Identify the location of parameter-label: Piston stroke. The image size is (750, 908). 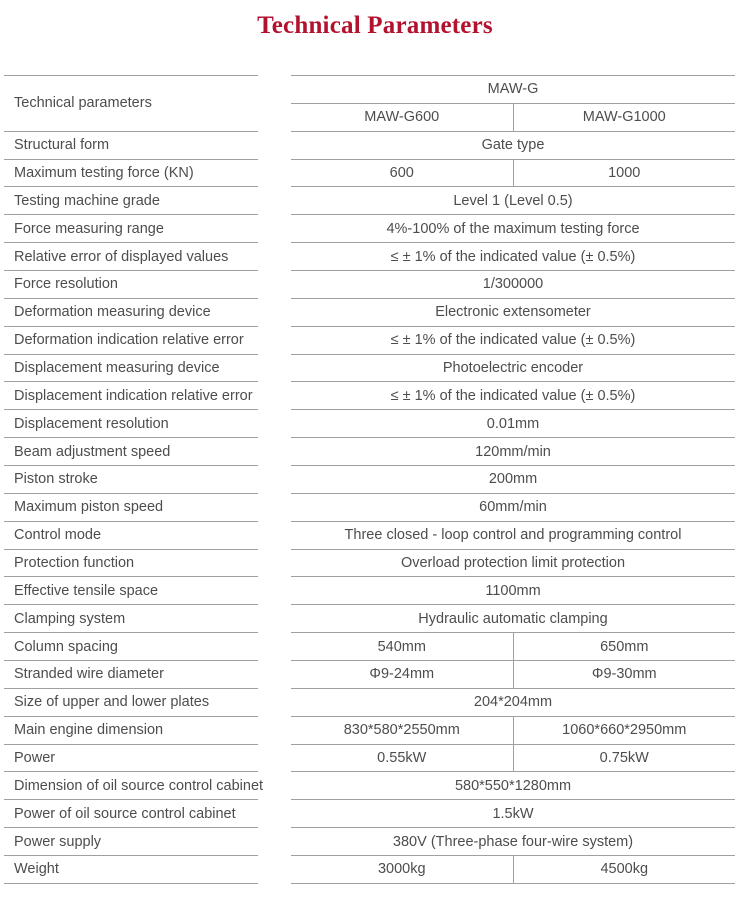
(56, 479).